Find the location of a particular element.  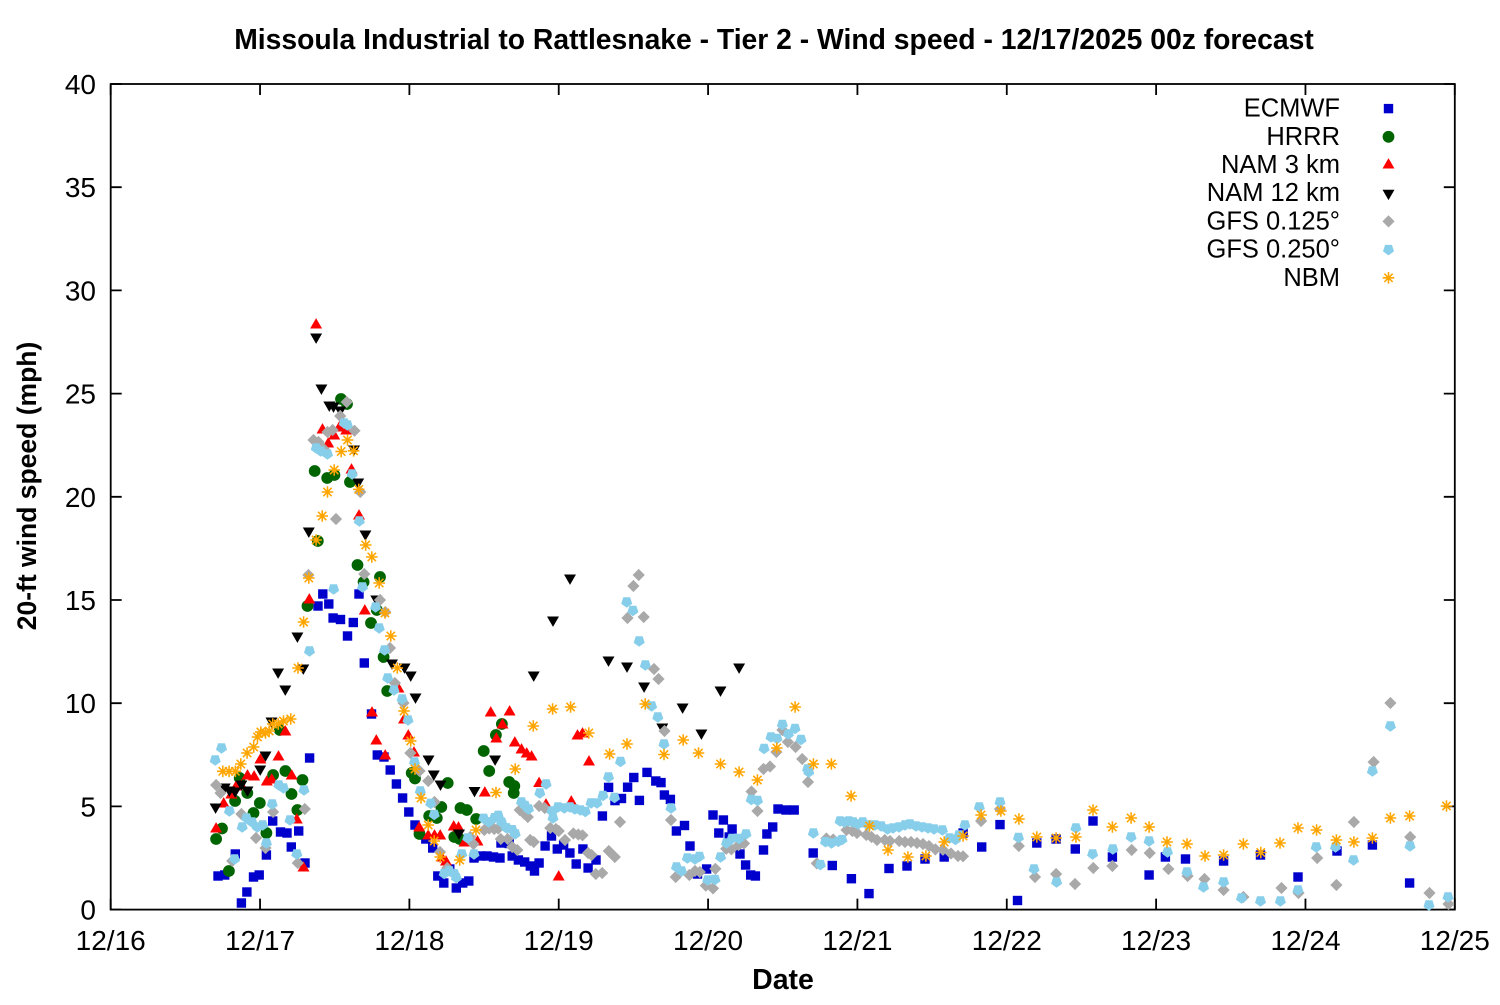

svg-text: GFS 0.125° is located at coordinates (1273, 221).